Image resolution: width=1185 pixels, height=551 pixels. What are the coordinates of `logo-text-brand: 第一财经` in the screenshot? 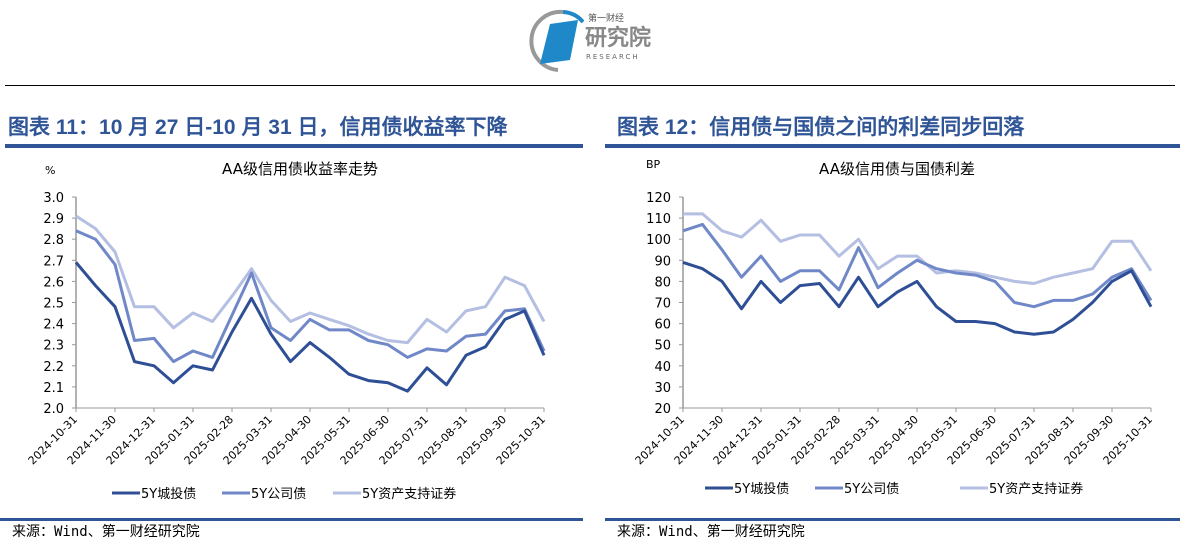 It's located at (606, 19).